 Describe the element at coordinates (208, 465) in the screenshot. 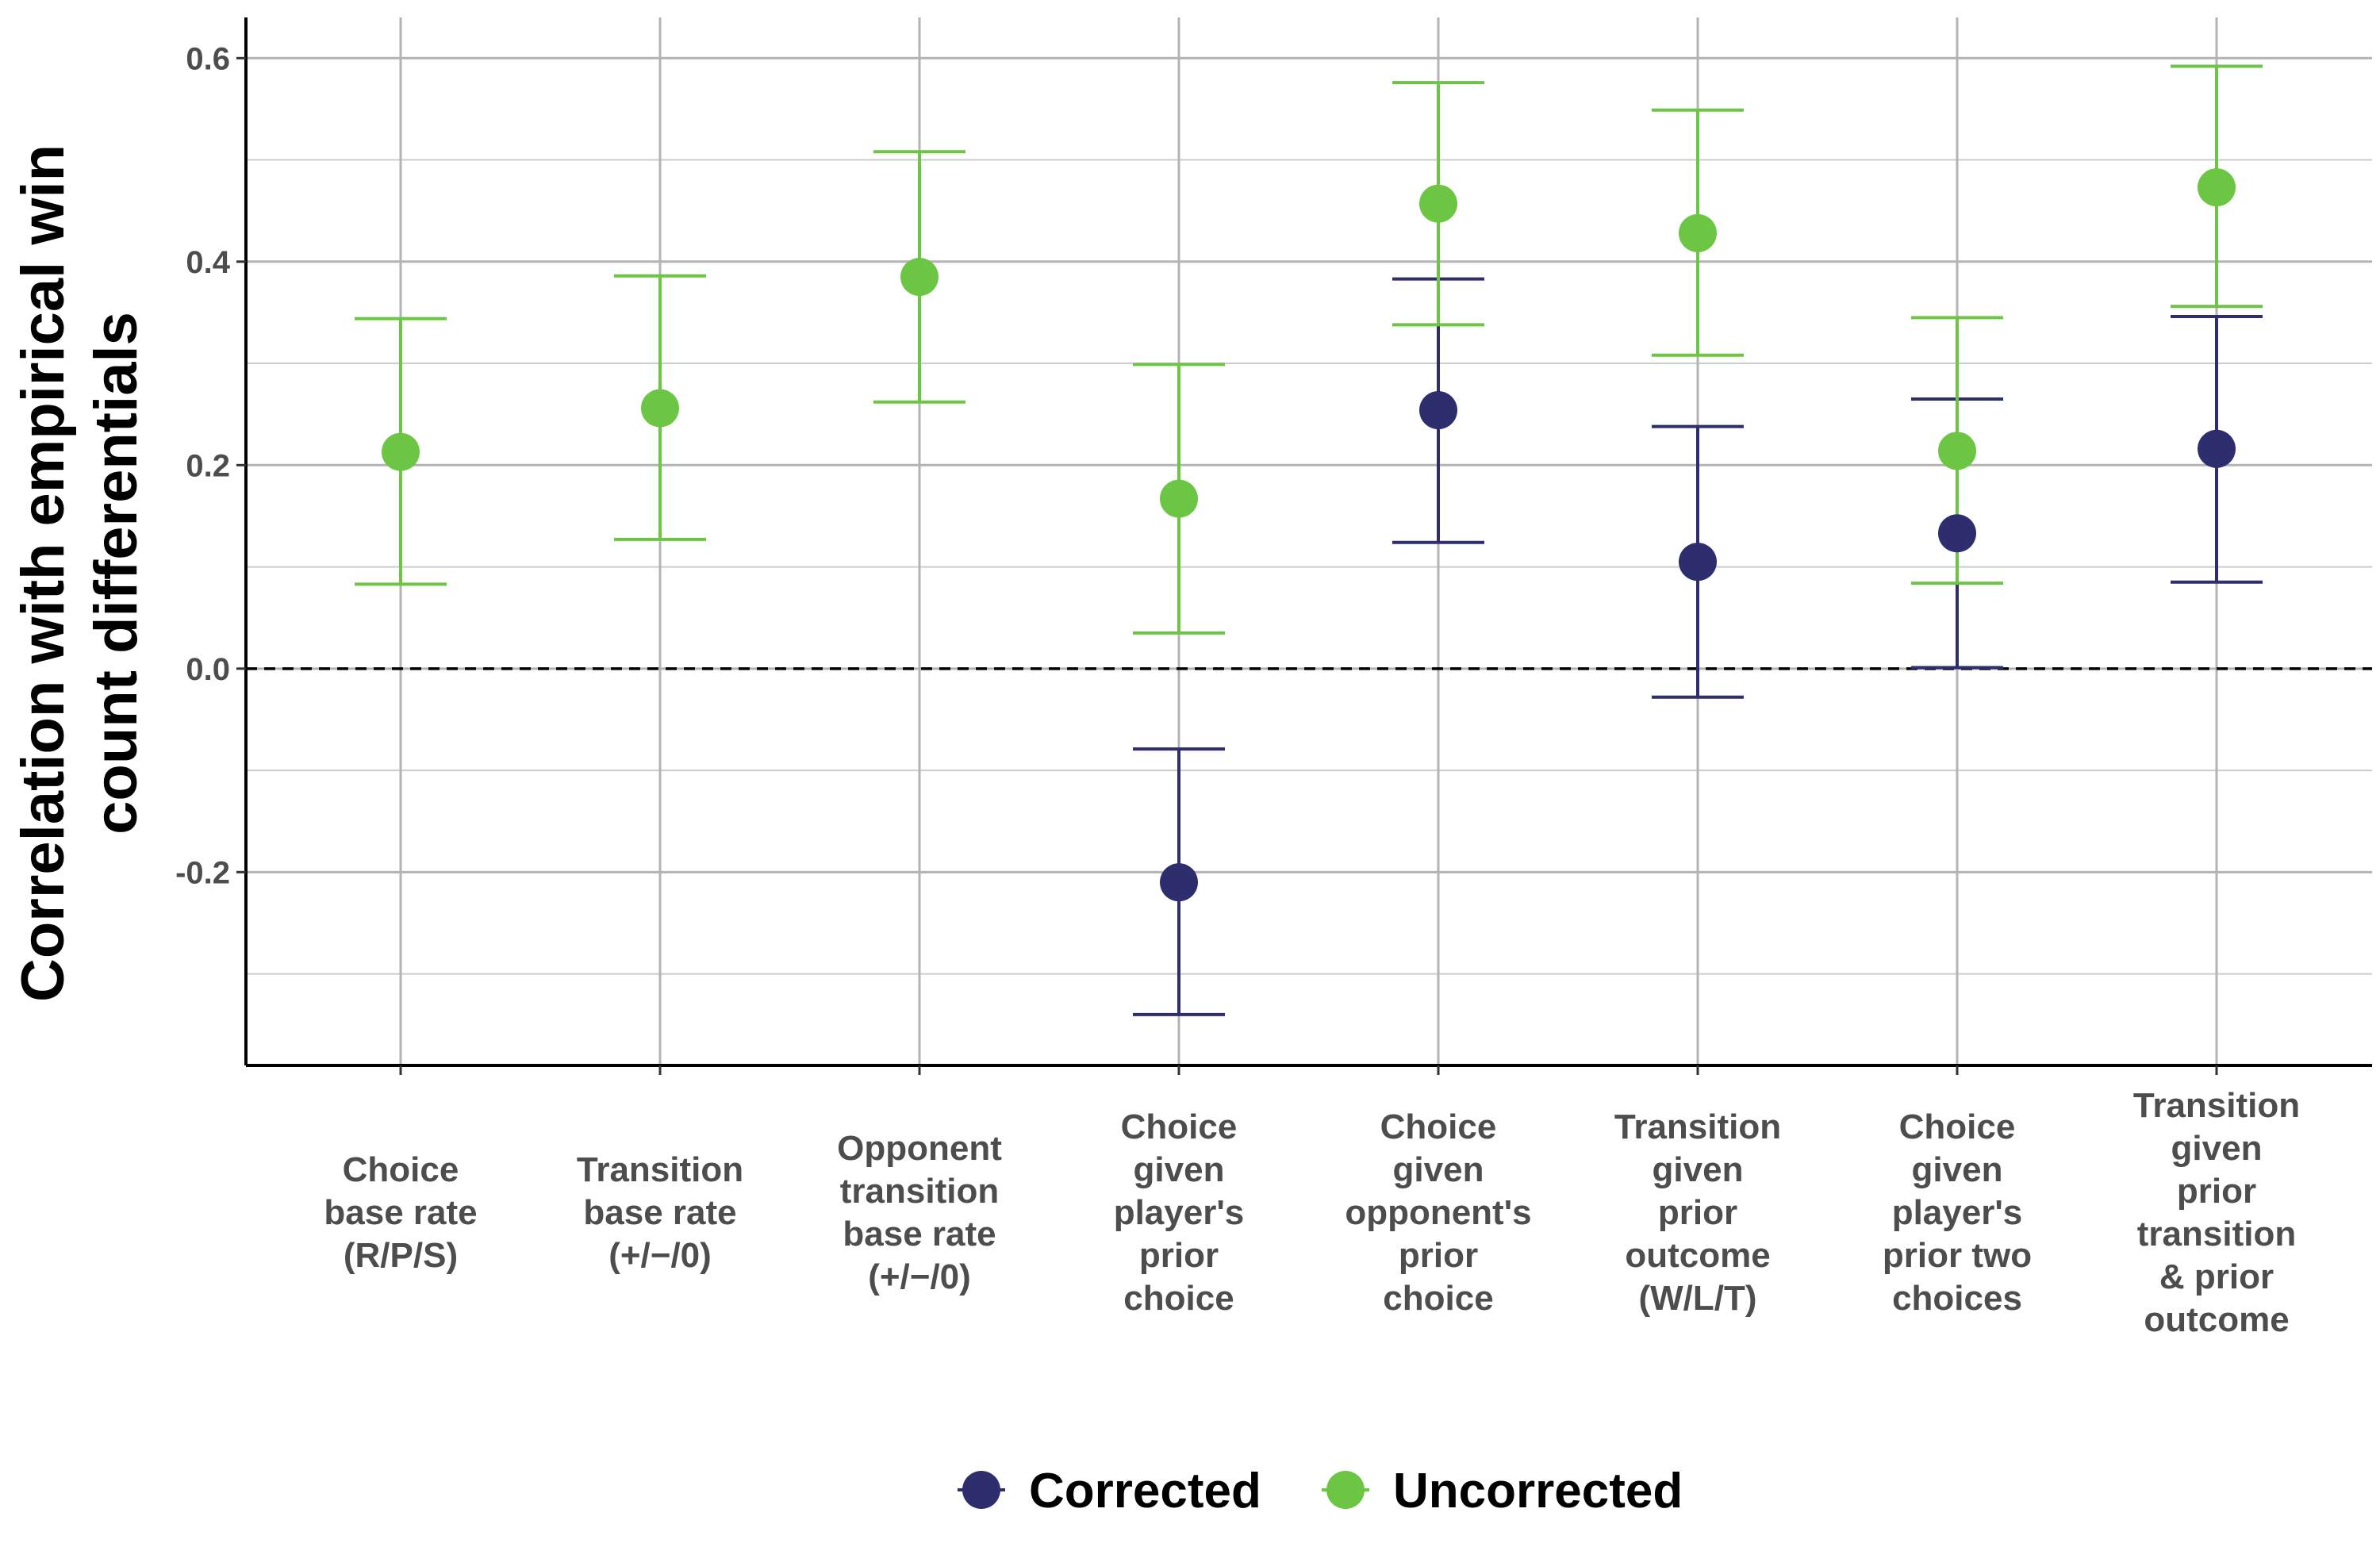

I see `y-tick-label: 0.2` at that location.